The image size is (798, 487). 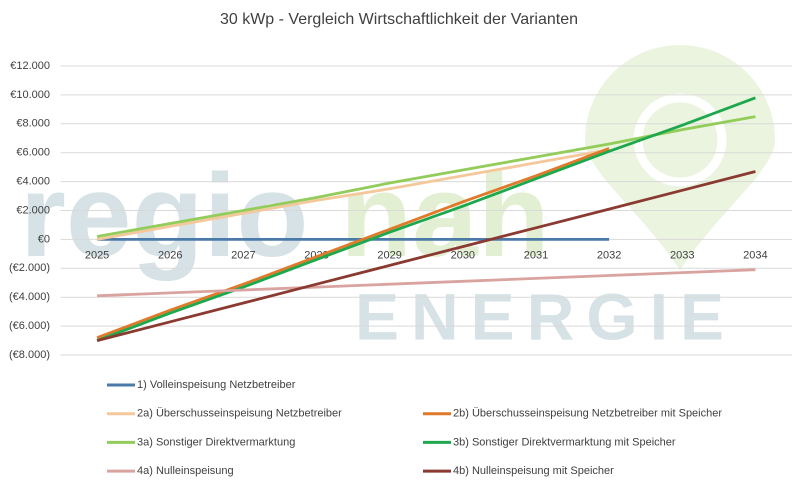 I want to click on legend-label: 2a) Überschusseinspeisung Netzbetreiber, so click(x=239, y=414).